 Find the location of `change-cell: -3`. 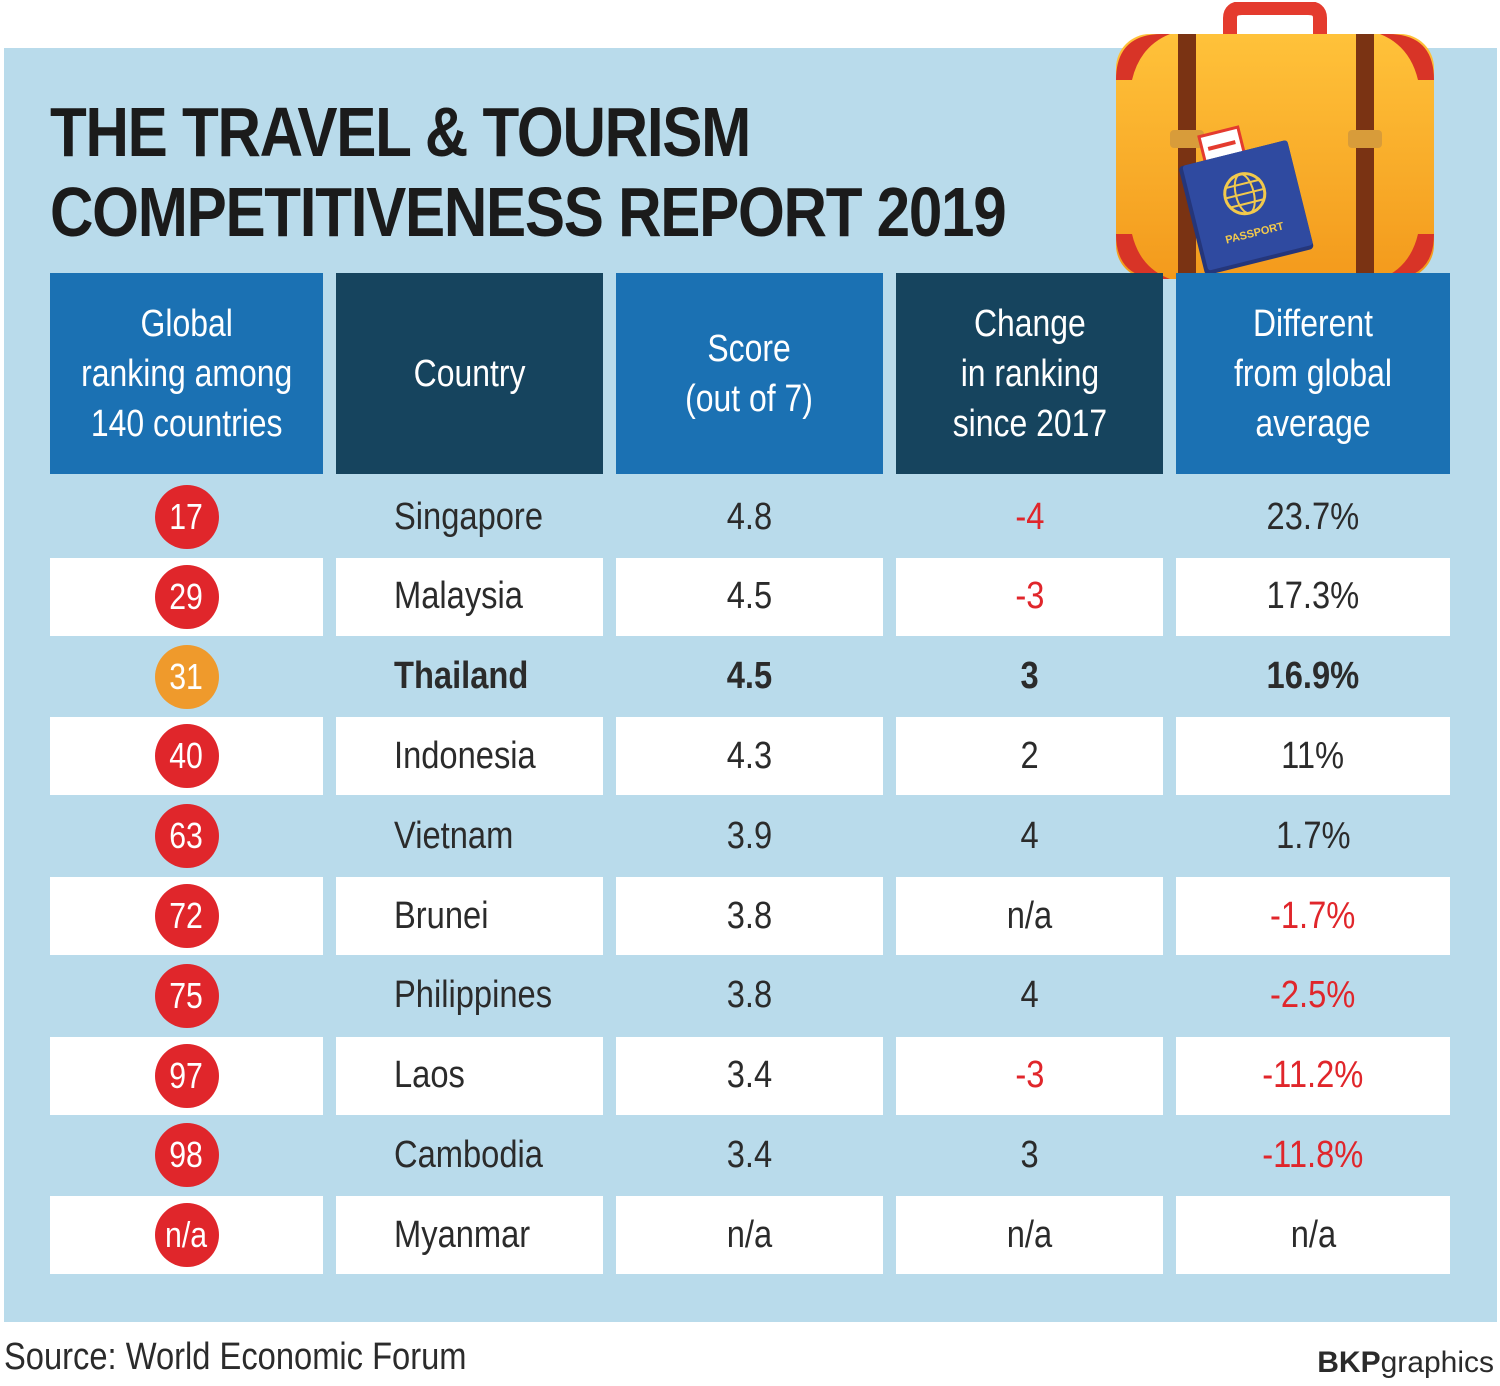

change-cell: -3 is located at coordinates (1029, 596).